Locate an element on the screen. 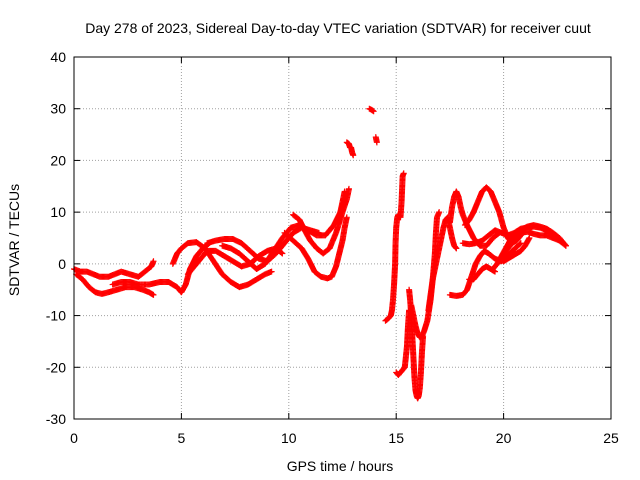 The width and height of the screenshot is (640, 480). series-arc-q is located at coordinates (425, 275).